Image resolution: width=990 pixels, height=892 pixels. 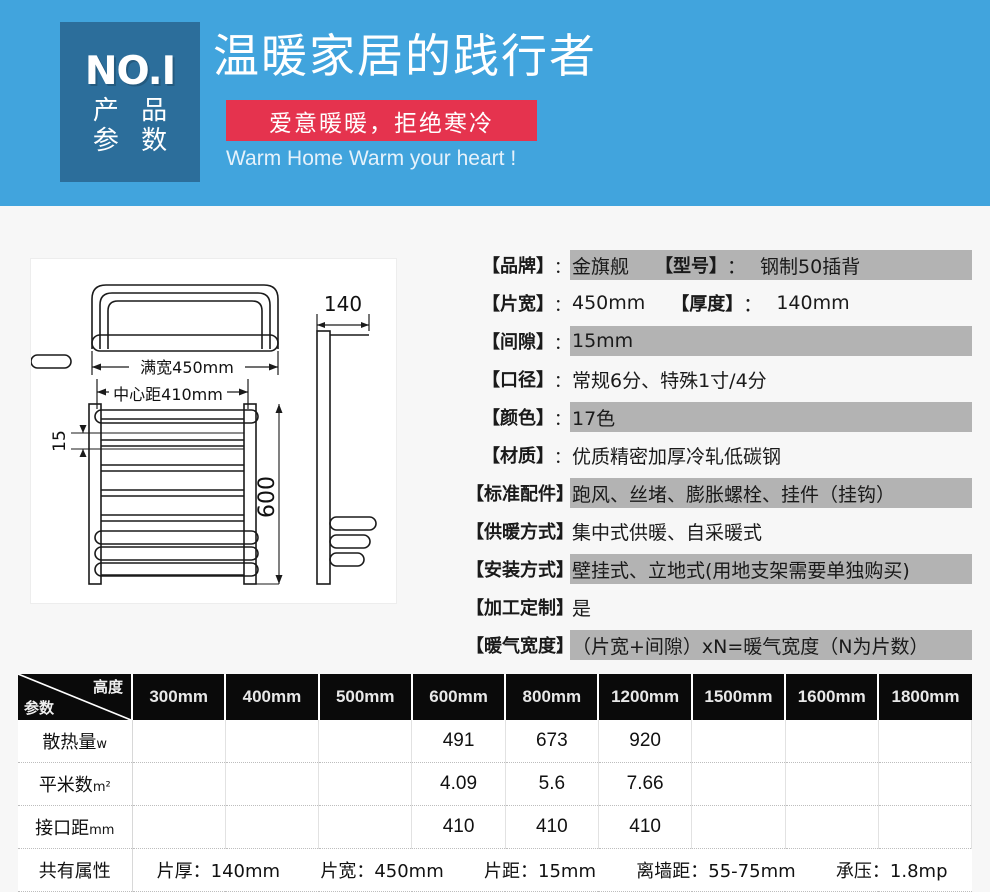 What do you see at coordinates (458, 784) in the screenshot?
I see `cell-r1-c3: 4.09` at bounding box center [458, 784].